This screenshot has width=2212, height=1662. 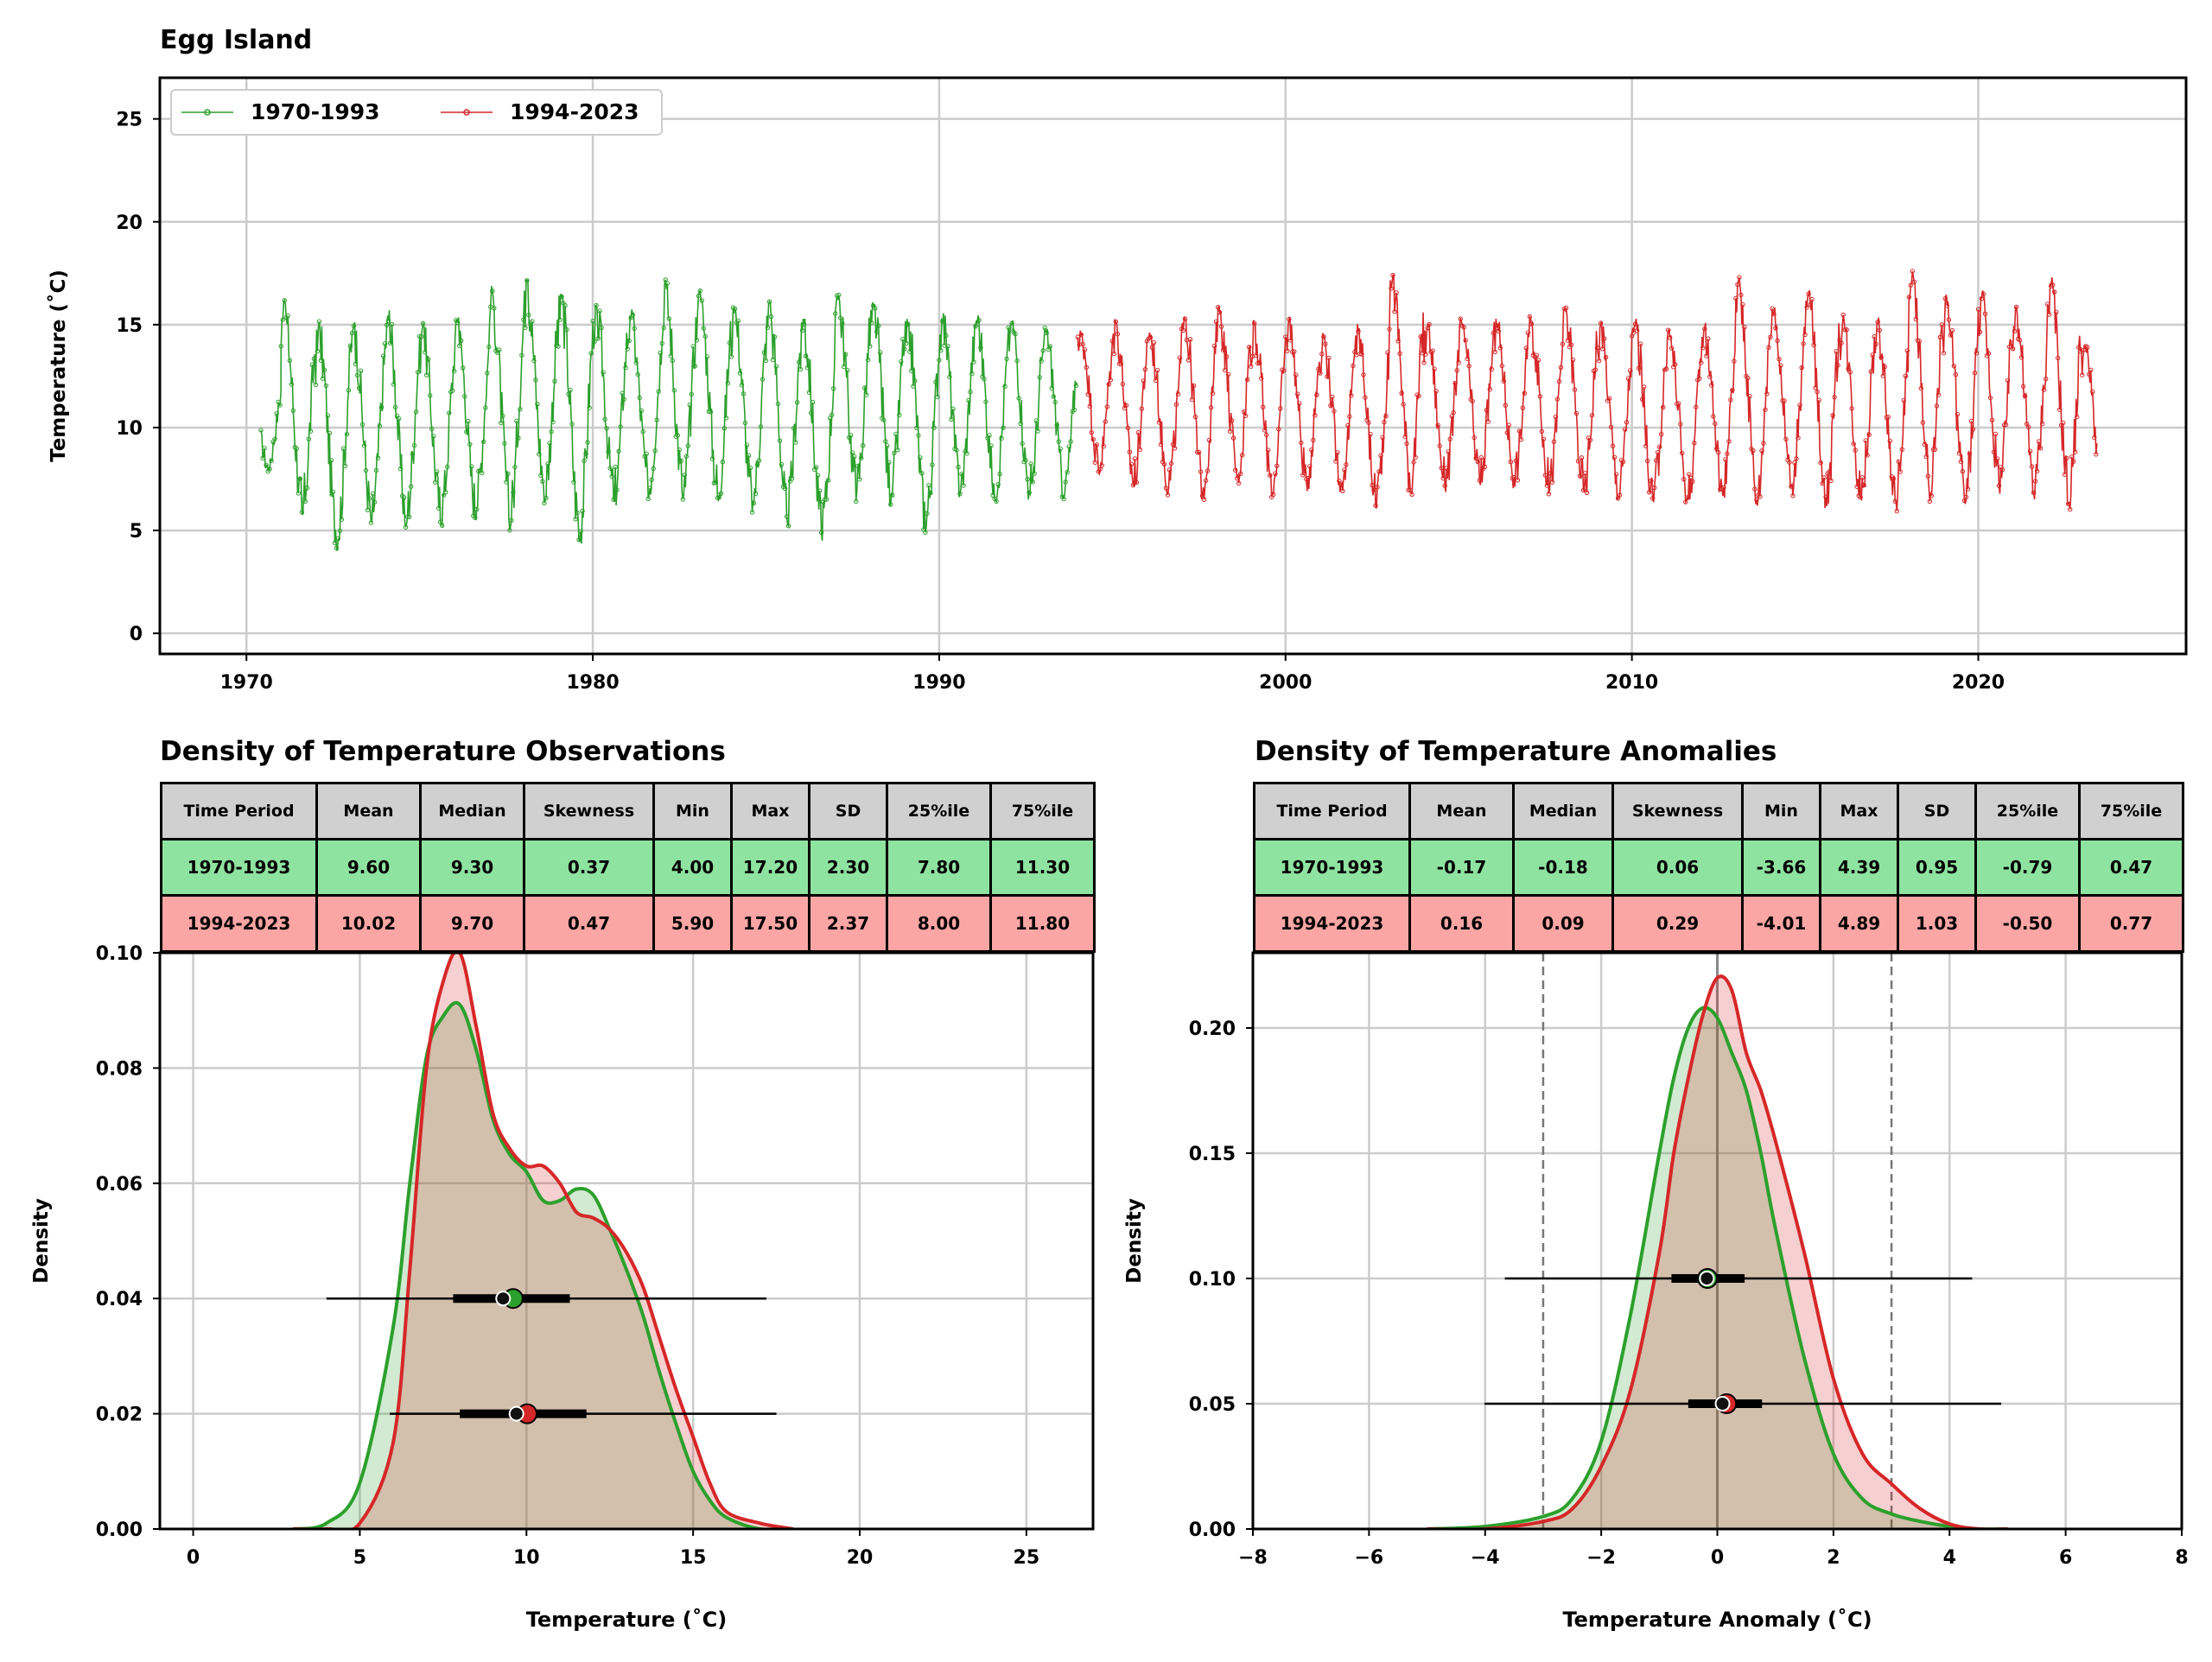 What do you see at coordinates (1859, 811) in the screenshot?
I see `table-header-cell: Max` at bounding box center [1859, 811].